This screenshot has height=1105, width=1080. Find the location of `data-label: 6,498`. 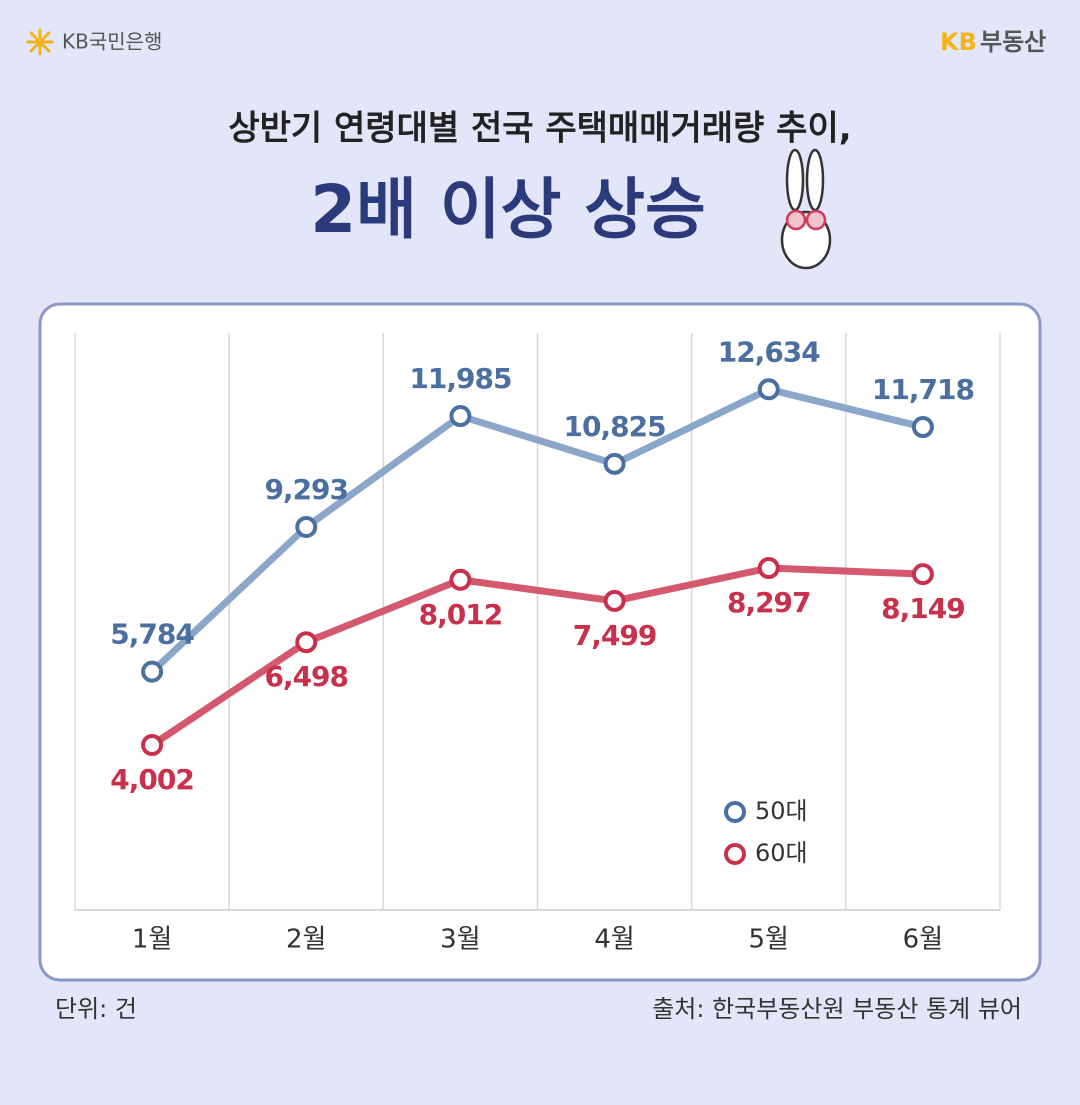

data-label: 6,498 is located at coordinates (306, 676).